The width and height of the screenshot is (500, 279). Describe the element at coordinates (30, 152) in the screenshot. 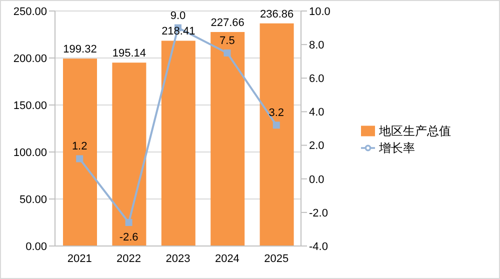

I see `y-tick-label: 100.00` at that location.